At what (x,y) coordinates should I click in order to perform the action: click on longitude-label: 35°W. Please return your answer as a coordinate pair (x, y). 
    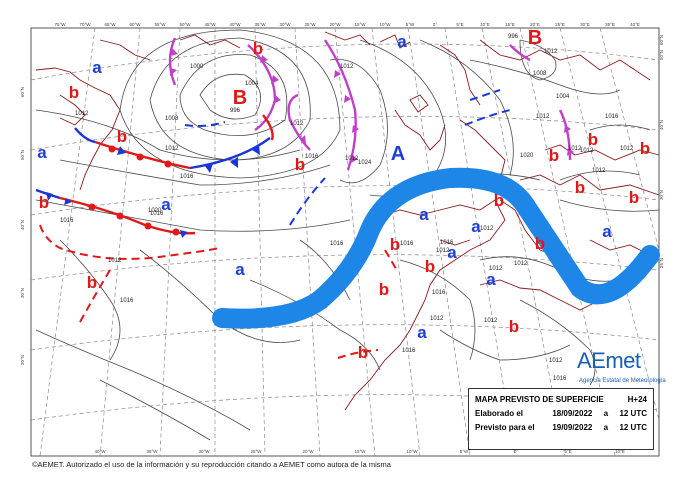
    Looking at the image, I should click on (260, 24).